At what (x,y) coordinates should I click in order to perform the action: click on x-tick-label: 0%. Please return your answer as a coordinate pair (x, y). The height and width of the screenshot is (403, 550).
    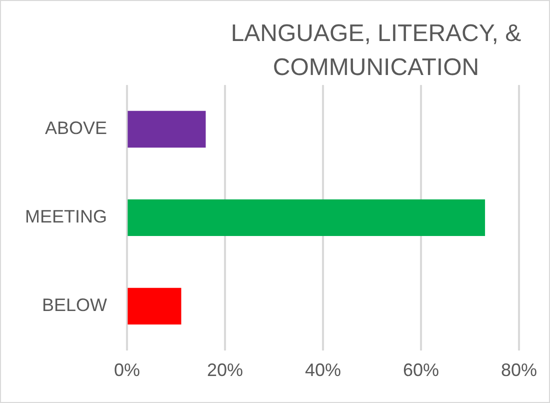
    Looking at the image, I should click on (127, 370).